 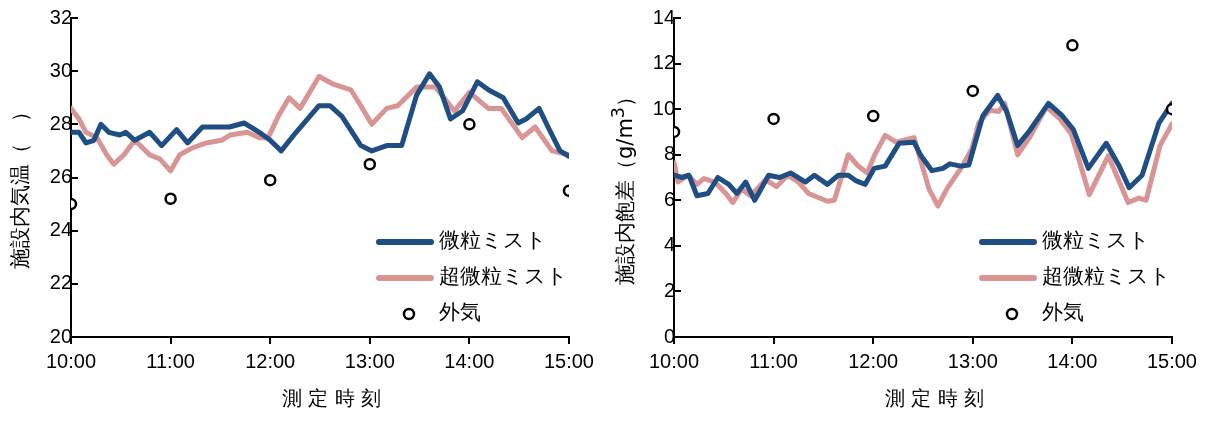 What do you see at coordinates (664, 16) in the screenshot?
I see `y-tick-label: 14` at bounding box center [664, 16].